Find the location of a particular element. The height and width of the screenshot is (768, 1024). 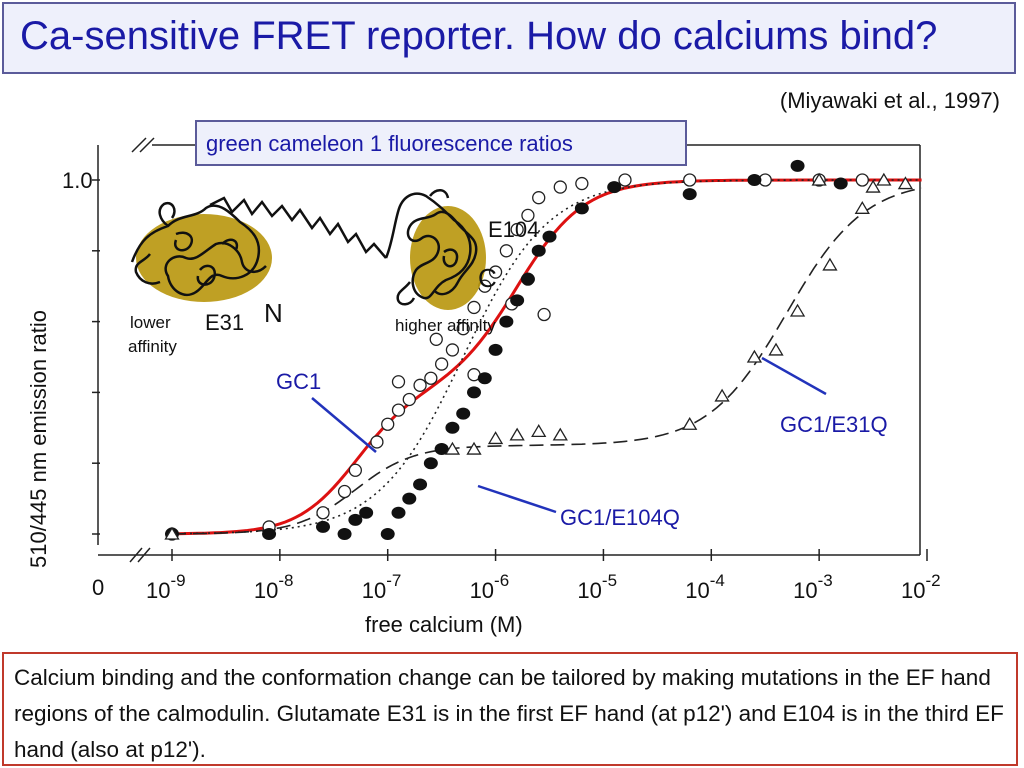

x-tick-labels: 10⁻⁹ 10⁻⁸ 10⁻⁷ 10⁻⁶ 10⁻⁵ 10⁻⁴ 10⁻³ 10⁻² is located at coordinates (543, 587).